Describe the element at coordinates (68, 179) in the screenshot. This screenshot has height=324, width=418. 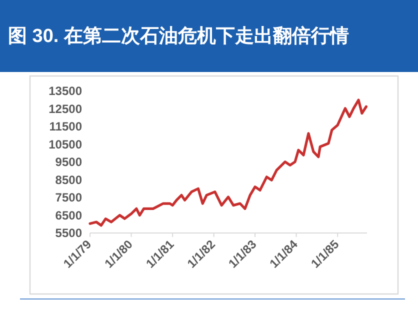
I see `y-tick-label: 8500` at that location.